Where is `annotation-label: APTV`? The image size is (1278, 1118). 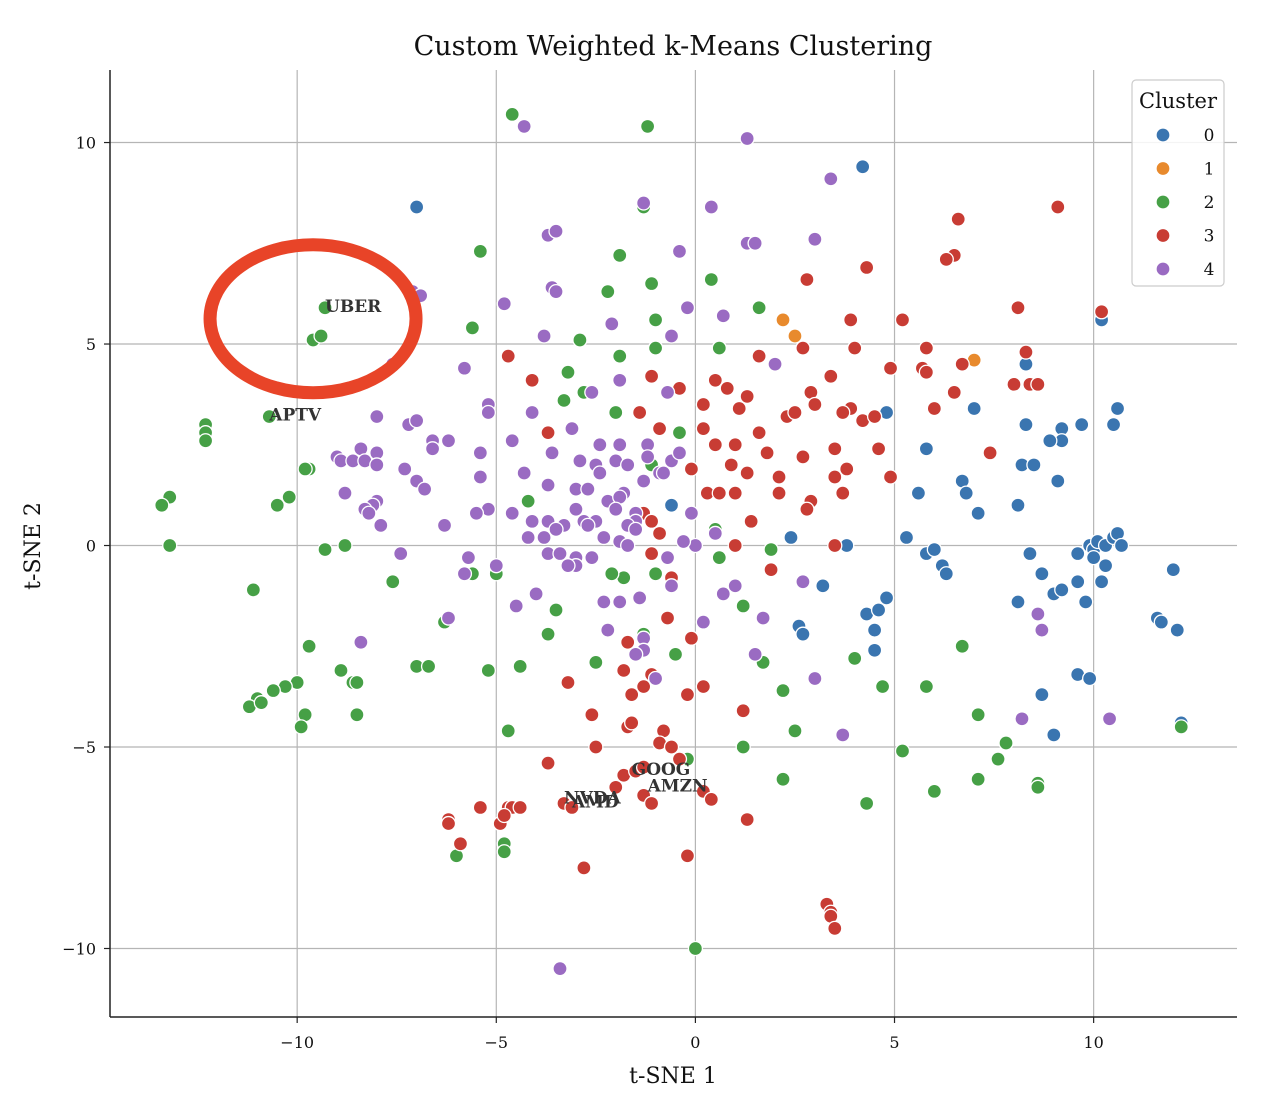
annotation-label: APTV is located at coordinates (295, 416).